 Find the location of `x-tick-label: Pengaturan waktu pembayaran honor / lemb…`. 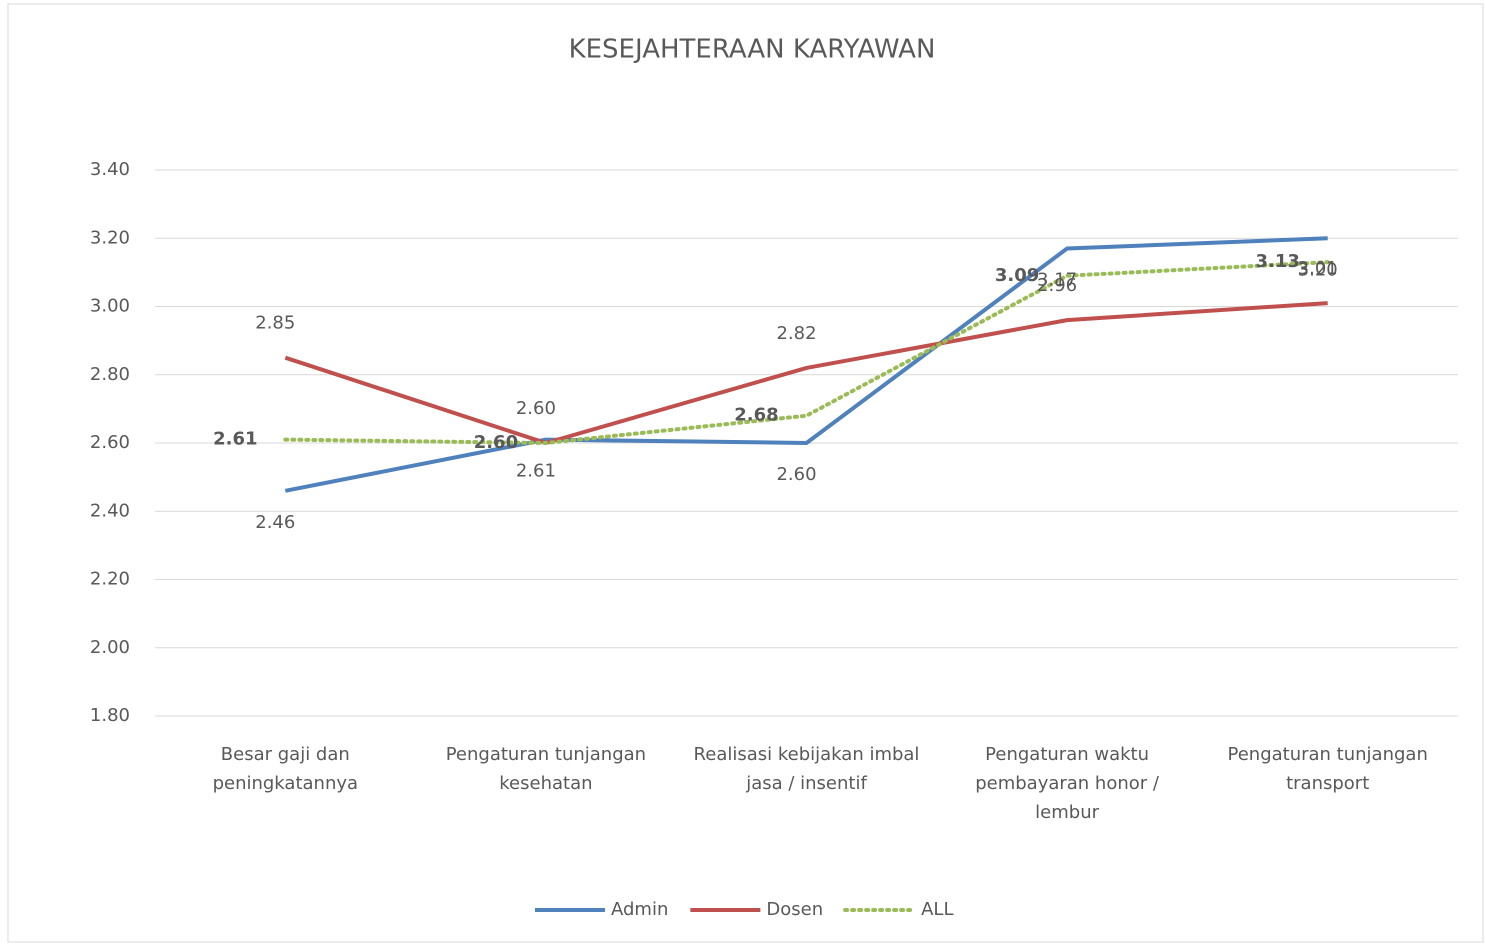

x-tick-label: Pengaturan waktu pembayaran honor / lemb… is located at coordinates (1067, 783).